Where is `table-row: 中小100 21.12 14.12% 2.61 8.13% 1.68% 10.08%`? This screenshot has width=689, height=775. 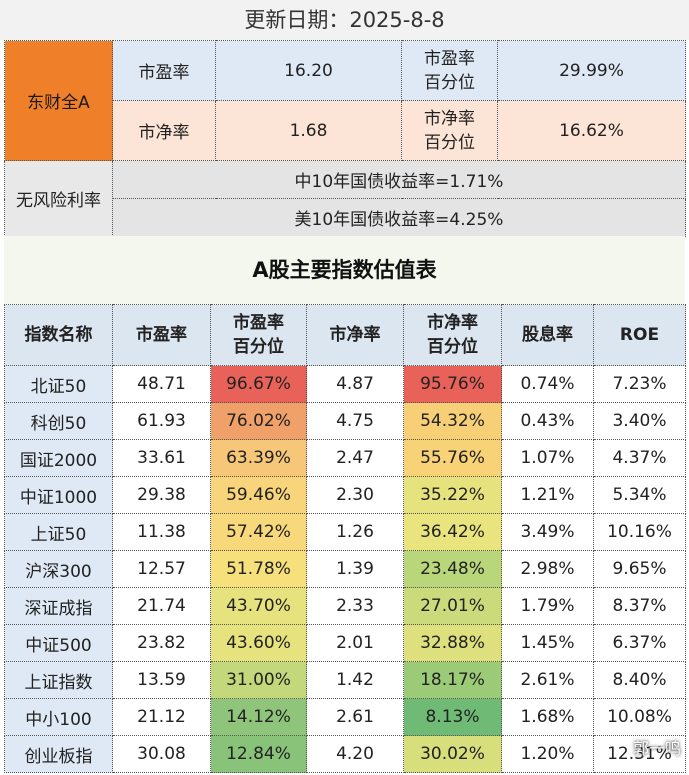
table-row: 中小100 21.12 14.12% 2.61 8.13% 1.68% 10.08% is located at coordinates (345, 717).